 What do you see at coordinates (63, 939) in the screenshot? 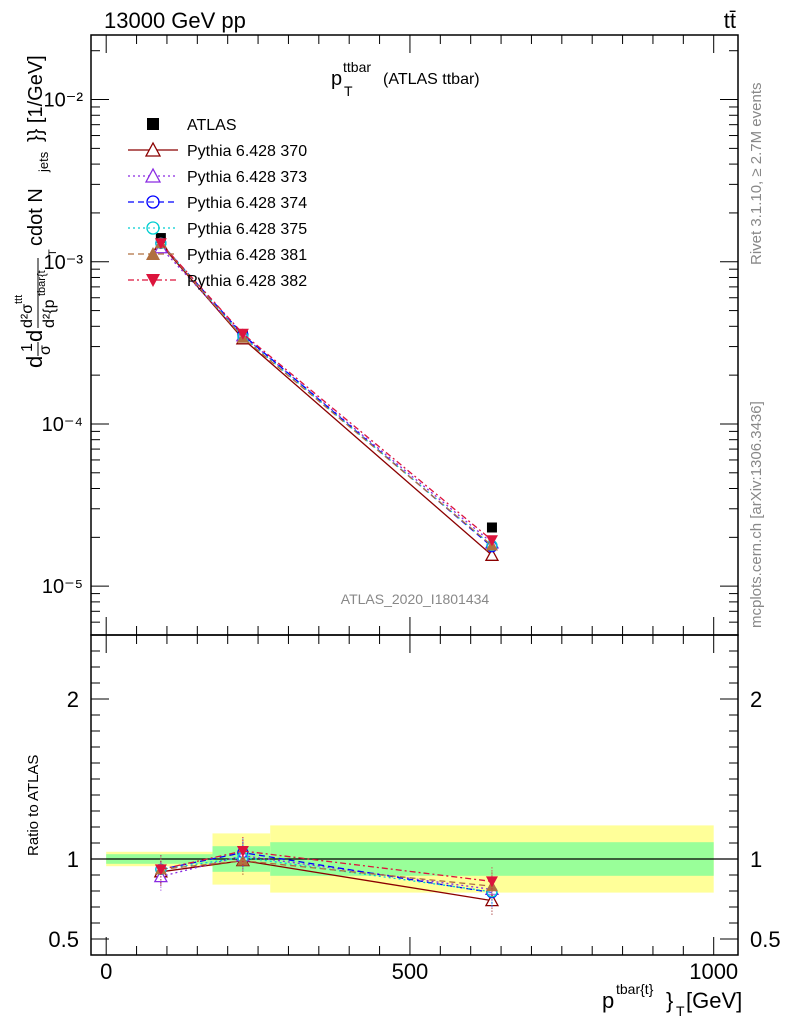
I see `ratio-ytick-label: 0.5` at bounding box center [63, 939].